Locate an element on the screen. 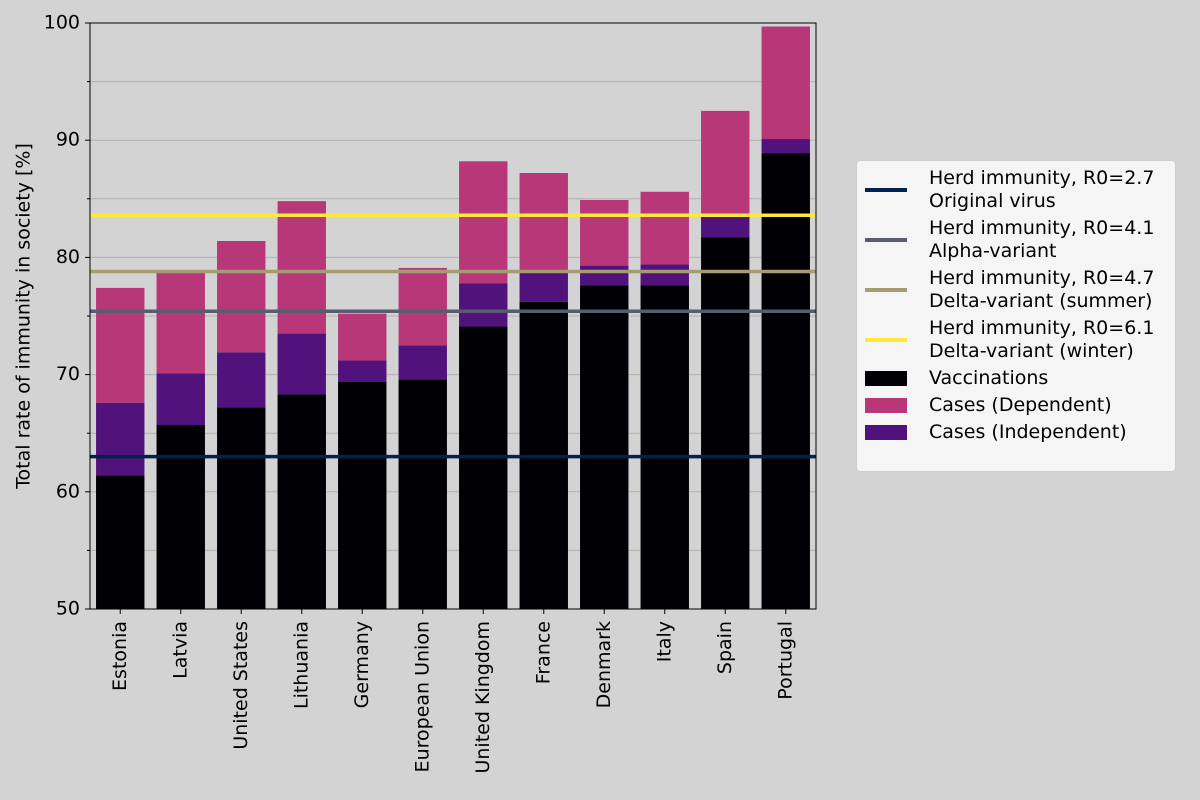  x-tick-label: Estonia is located at coordinates (120, 656).